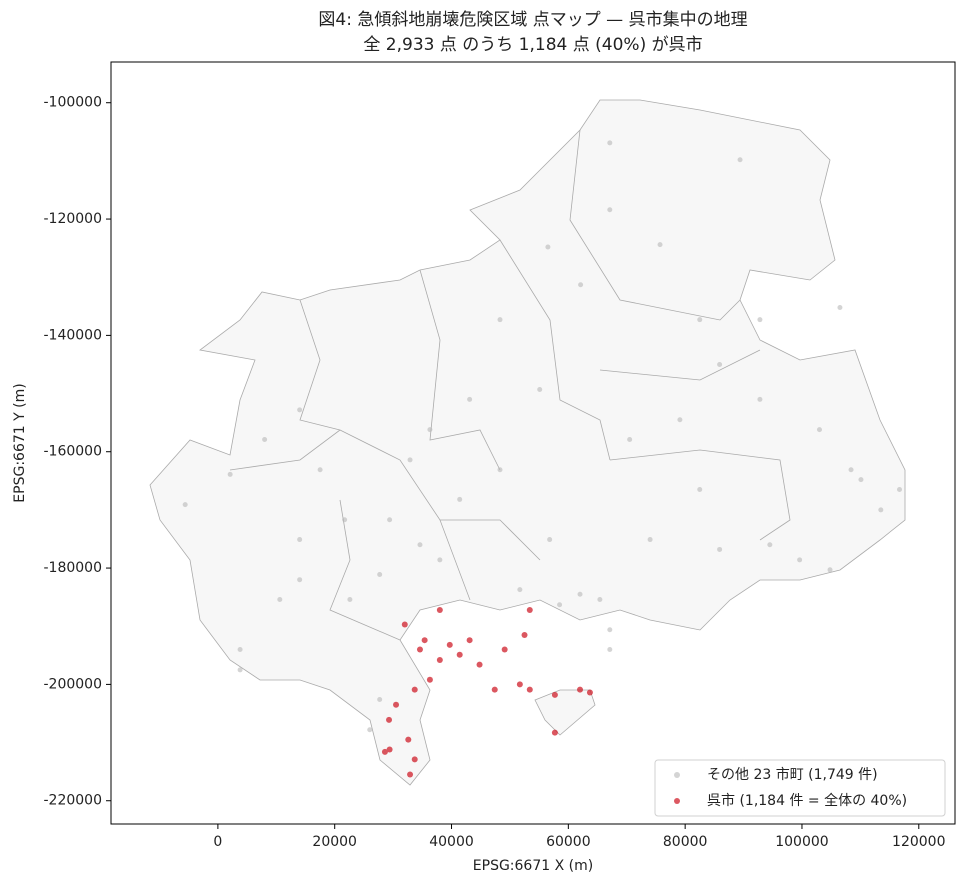 The height and width of the screenshot is (887, 967). Describe the element at coordinates (20, 442) in the screenshot. I see `y-axis-label: EPSG:6671 Y (m)` at that location.